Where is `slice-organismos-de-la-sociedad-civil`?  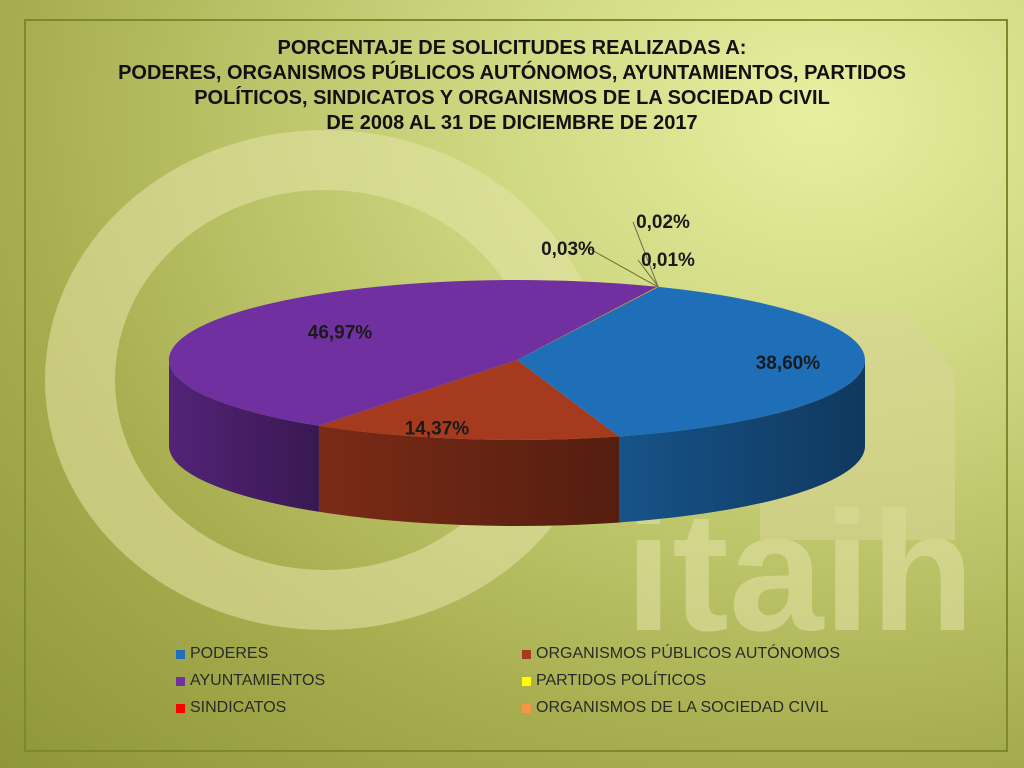 slice-organismos-de-la-sociedad-civil is located at coordinates (588, 323).